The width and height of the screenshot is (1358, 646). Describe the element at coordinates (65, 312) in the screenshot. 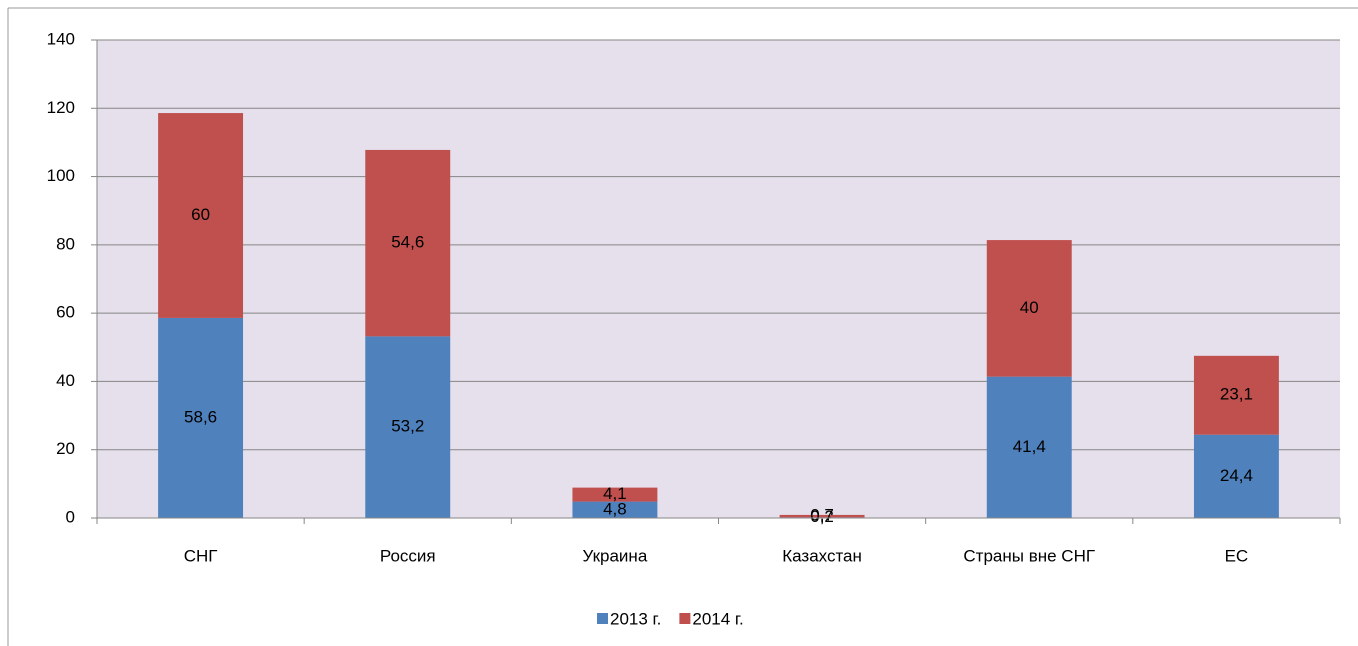

I see `y-tick-label: 60` at that location.